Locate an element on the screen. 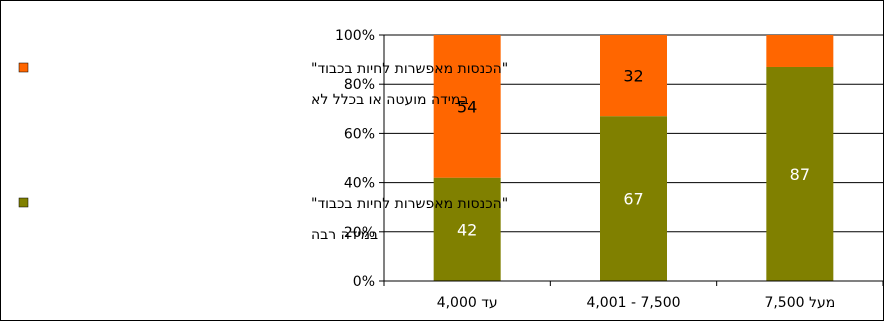 The width and height of the screenshot is (886, 323). data-label: 54 is located at coordinates (467, 106).